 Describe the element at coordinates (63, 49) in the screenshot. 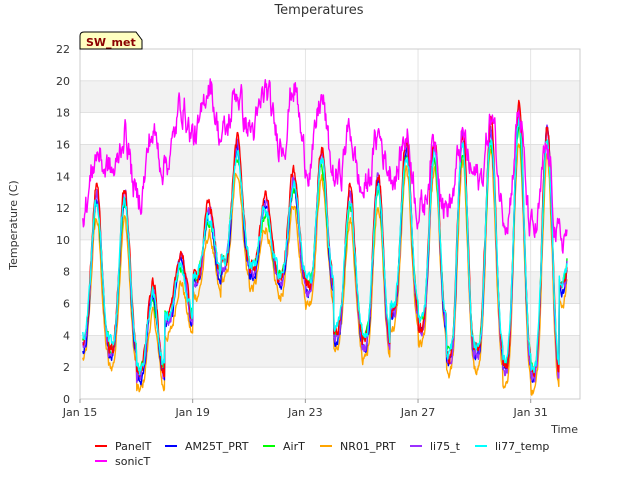

I see `y-tick-label: 22` at that location.